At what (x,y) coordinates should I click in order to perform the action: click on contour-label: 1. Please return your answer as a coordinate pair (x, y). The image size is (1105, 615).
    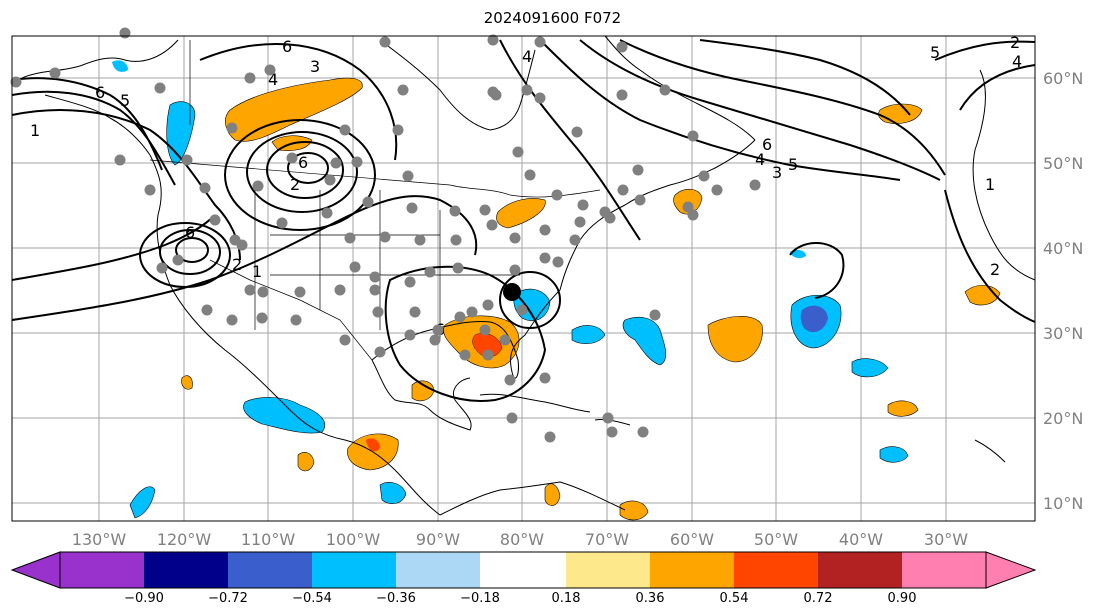
    Looking at the image, I should click on (35, 130).